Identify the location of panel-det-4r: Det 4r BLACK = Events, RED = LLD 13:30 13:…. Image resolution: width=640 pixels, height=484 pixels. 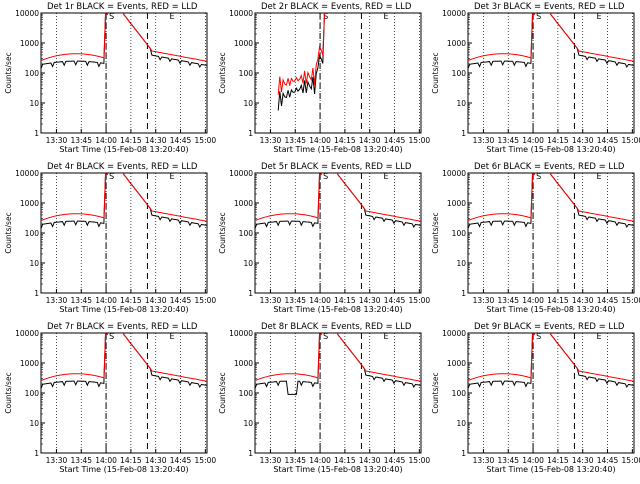
(110, 238).